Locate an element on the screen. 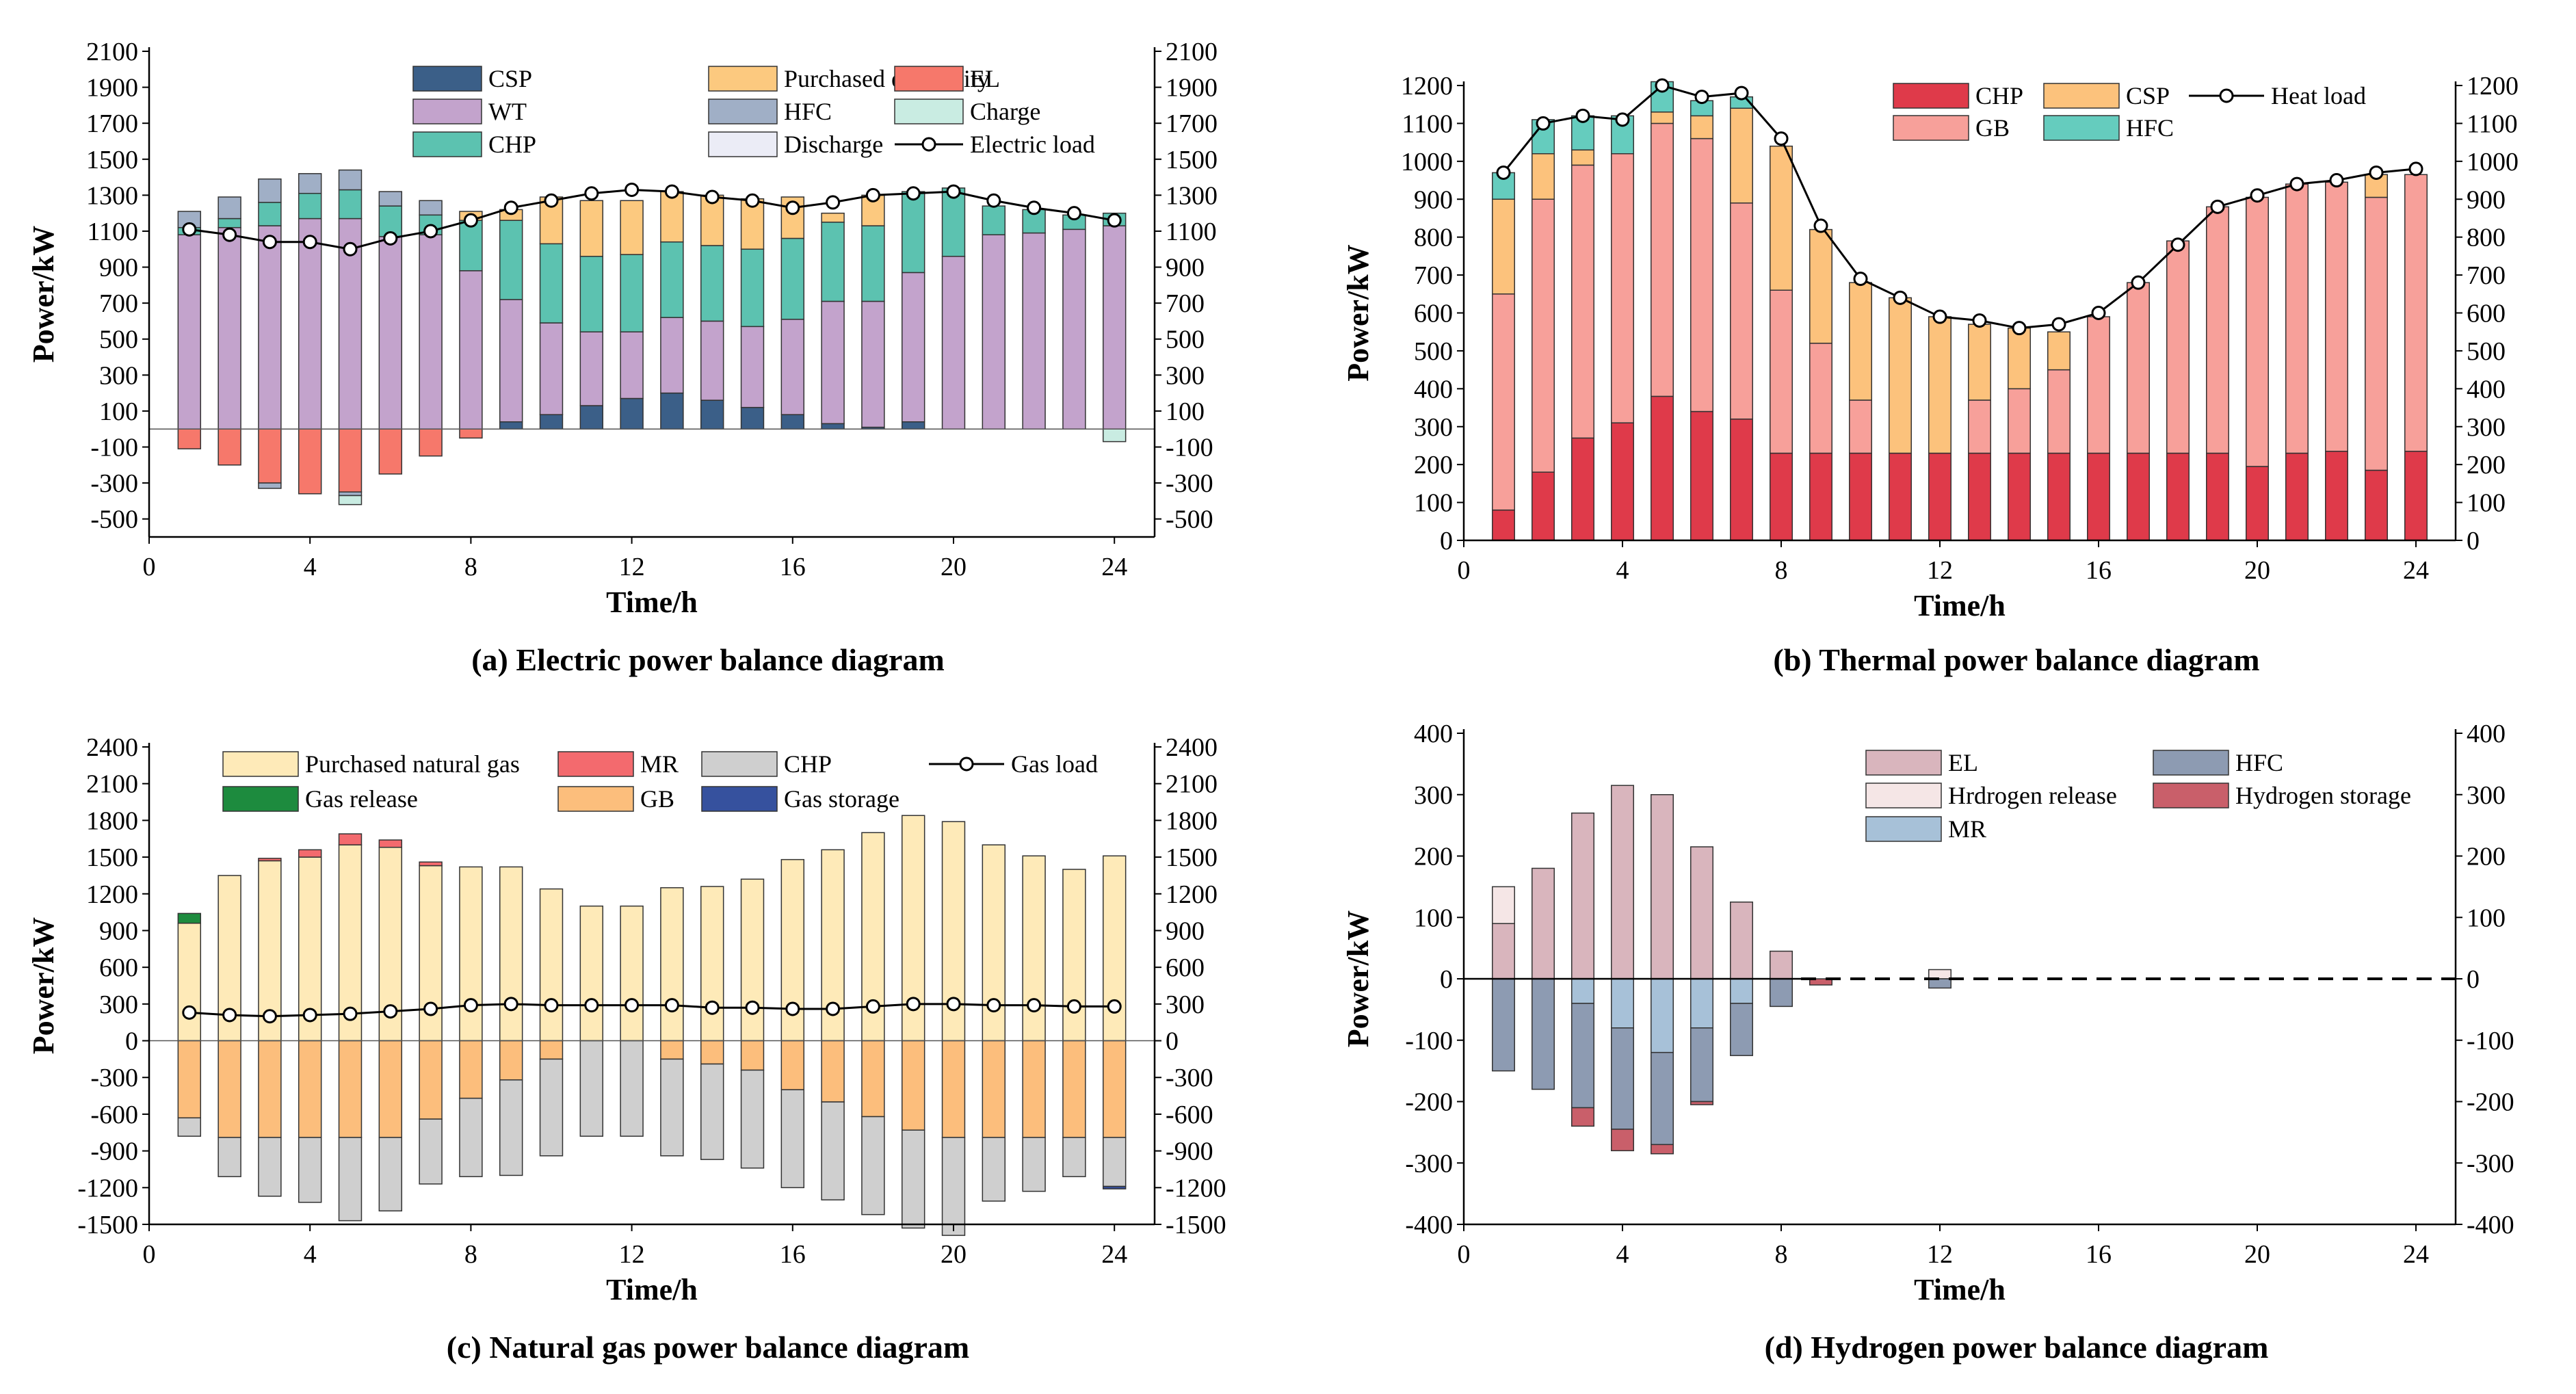 The image size is (2576, 1394). ytick-label-left: 100 is located at coordinates (1433, 503).